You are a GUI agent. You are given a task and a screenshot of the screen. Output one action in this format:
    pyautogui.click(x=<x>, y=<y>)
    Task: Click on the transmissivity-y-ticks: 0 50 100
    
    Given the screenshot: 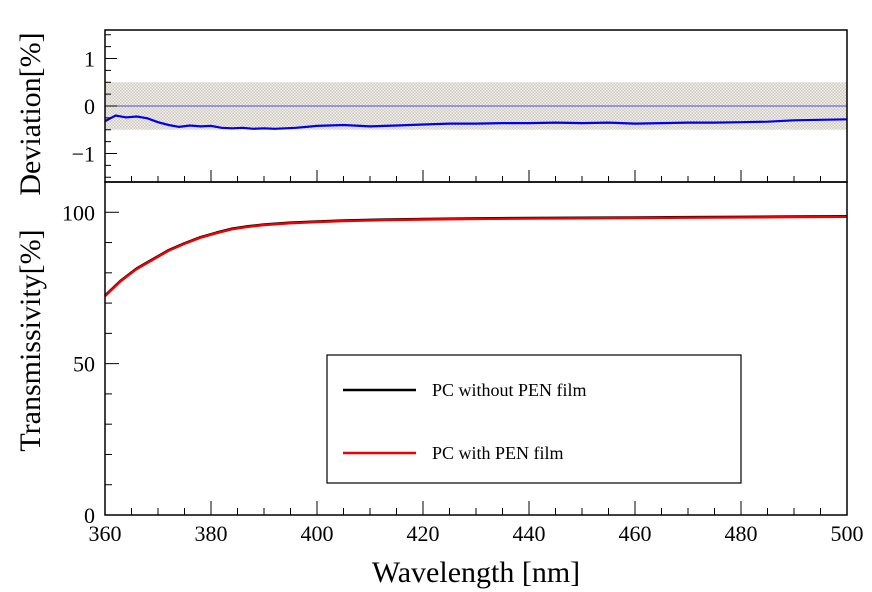 What is the action you would take?
    pyautogui.click(x=90, y=354)
    